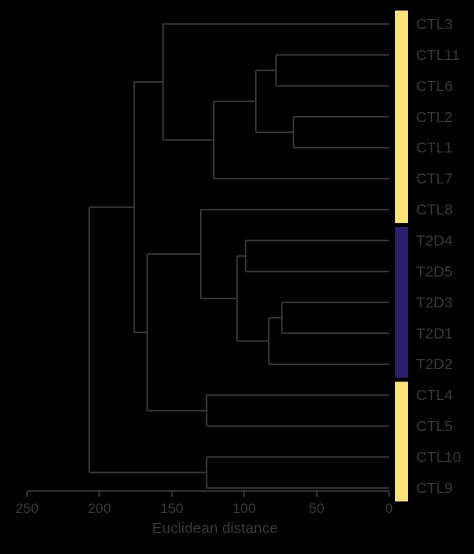  I want to click on leaf-label: T2D4, so click(434, 241).